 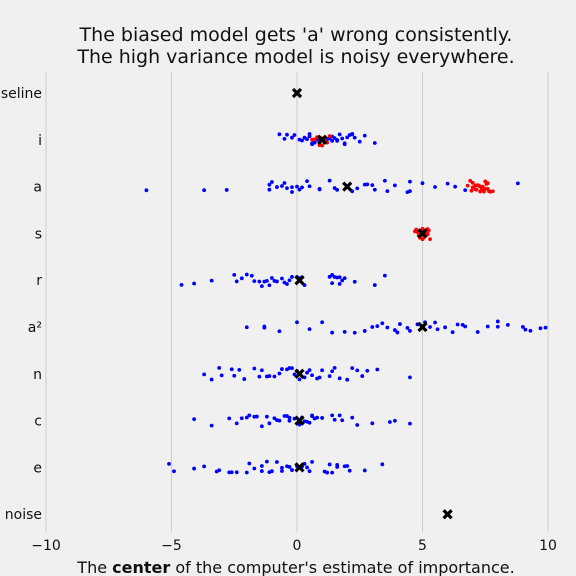 I want to click on center-marker-a, so click(x=422, y=327).